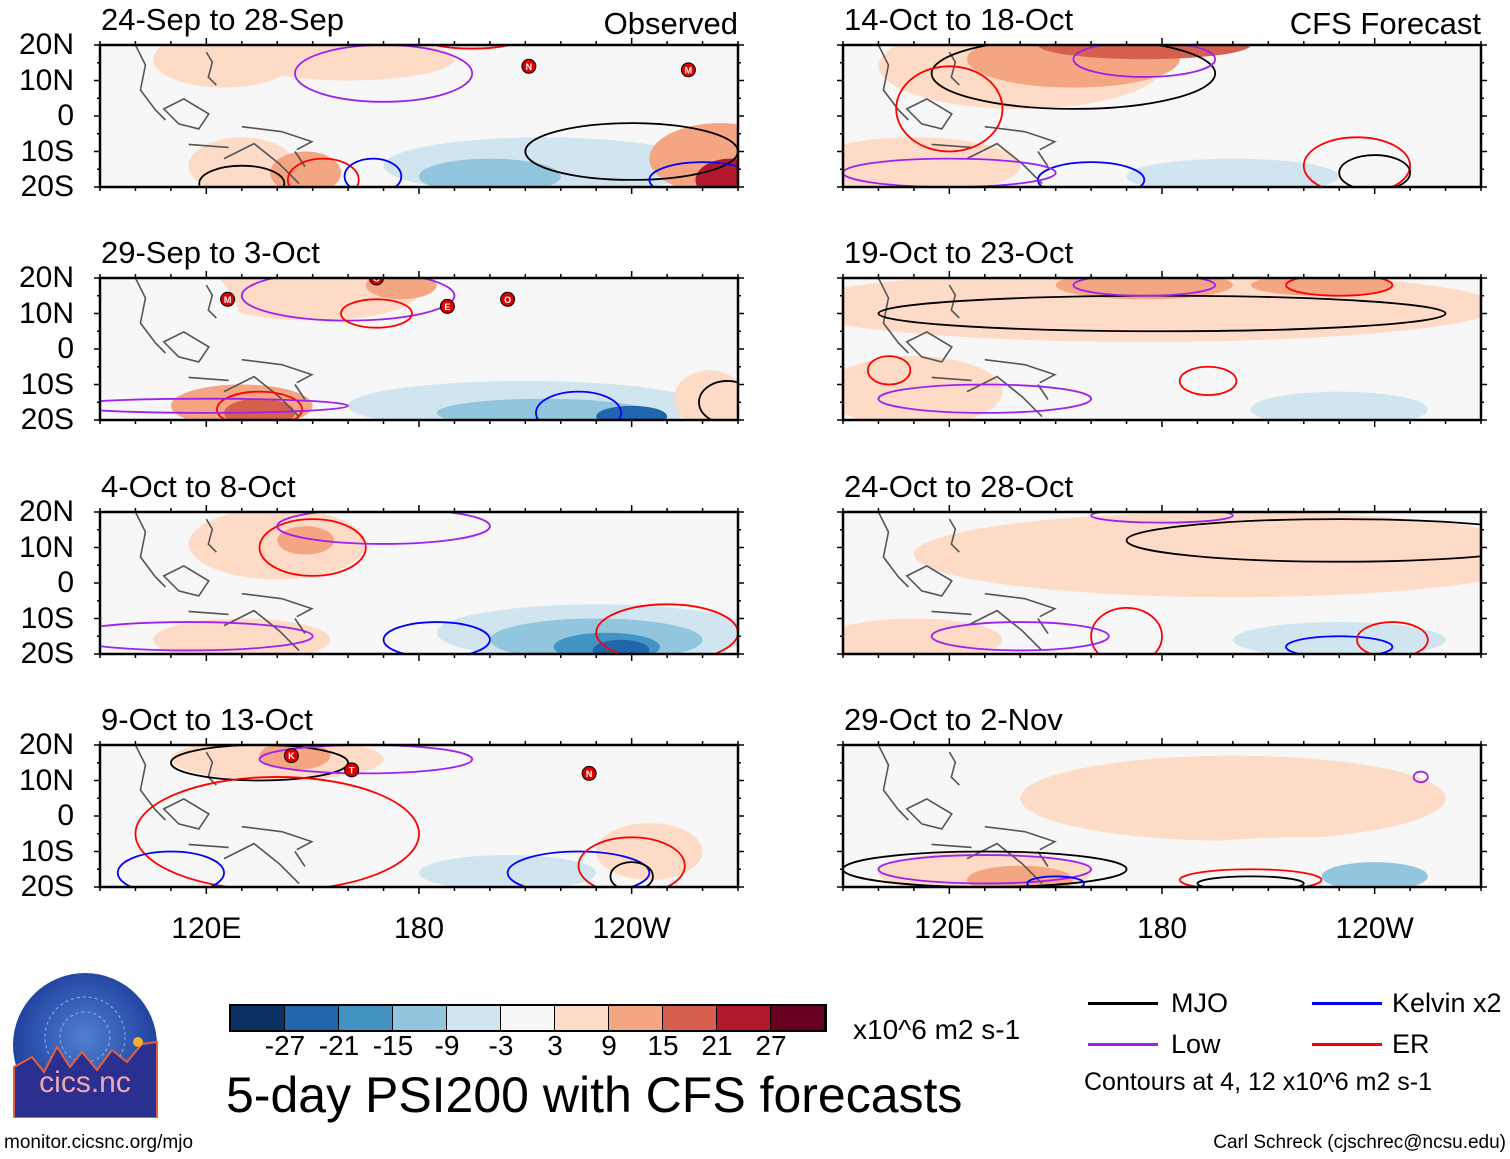 This screenshot has width=1510, height=1159. Describe the element at coordinates (1199, 1003) in the screenshot. I see `legend-mjo-label: MJO` at that location.